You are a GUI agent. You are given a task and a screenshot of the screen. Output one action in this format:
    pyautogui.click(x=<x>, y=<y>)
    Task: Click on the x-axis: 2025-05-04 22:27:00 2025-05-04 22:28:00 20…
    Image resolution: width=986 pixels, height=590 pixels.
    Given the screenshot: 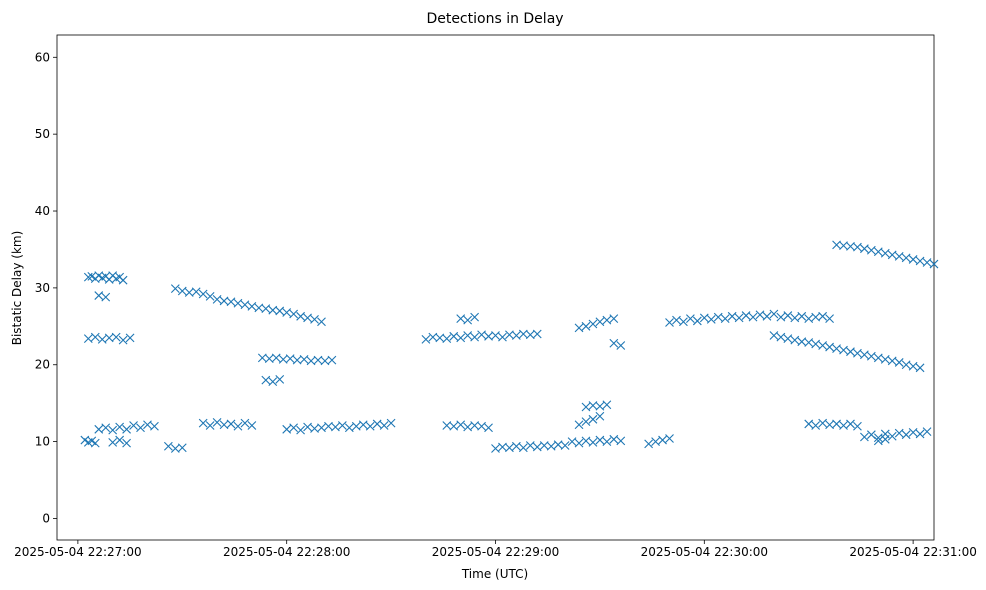 What is the action you would take?
    pyautogui.click(x=495, y=549)
    